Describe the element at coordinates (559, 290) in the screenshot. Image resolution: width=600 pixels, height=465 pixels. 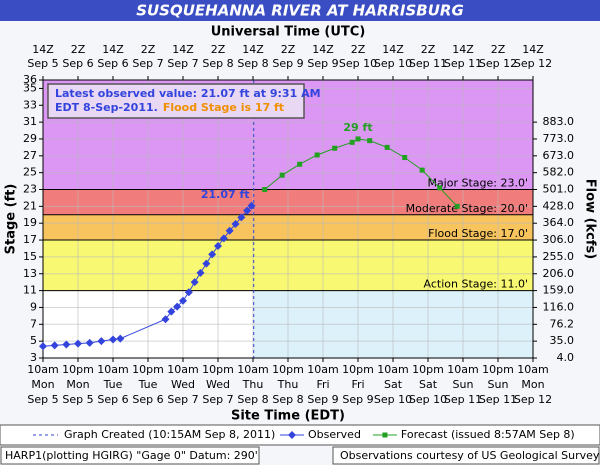
I see `y2-tick-label: 159.0` at that location.